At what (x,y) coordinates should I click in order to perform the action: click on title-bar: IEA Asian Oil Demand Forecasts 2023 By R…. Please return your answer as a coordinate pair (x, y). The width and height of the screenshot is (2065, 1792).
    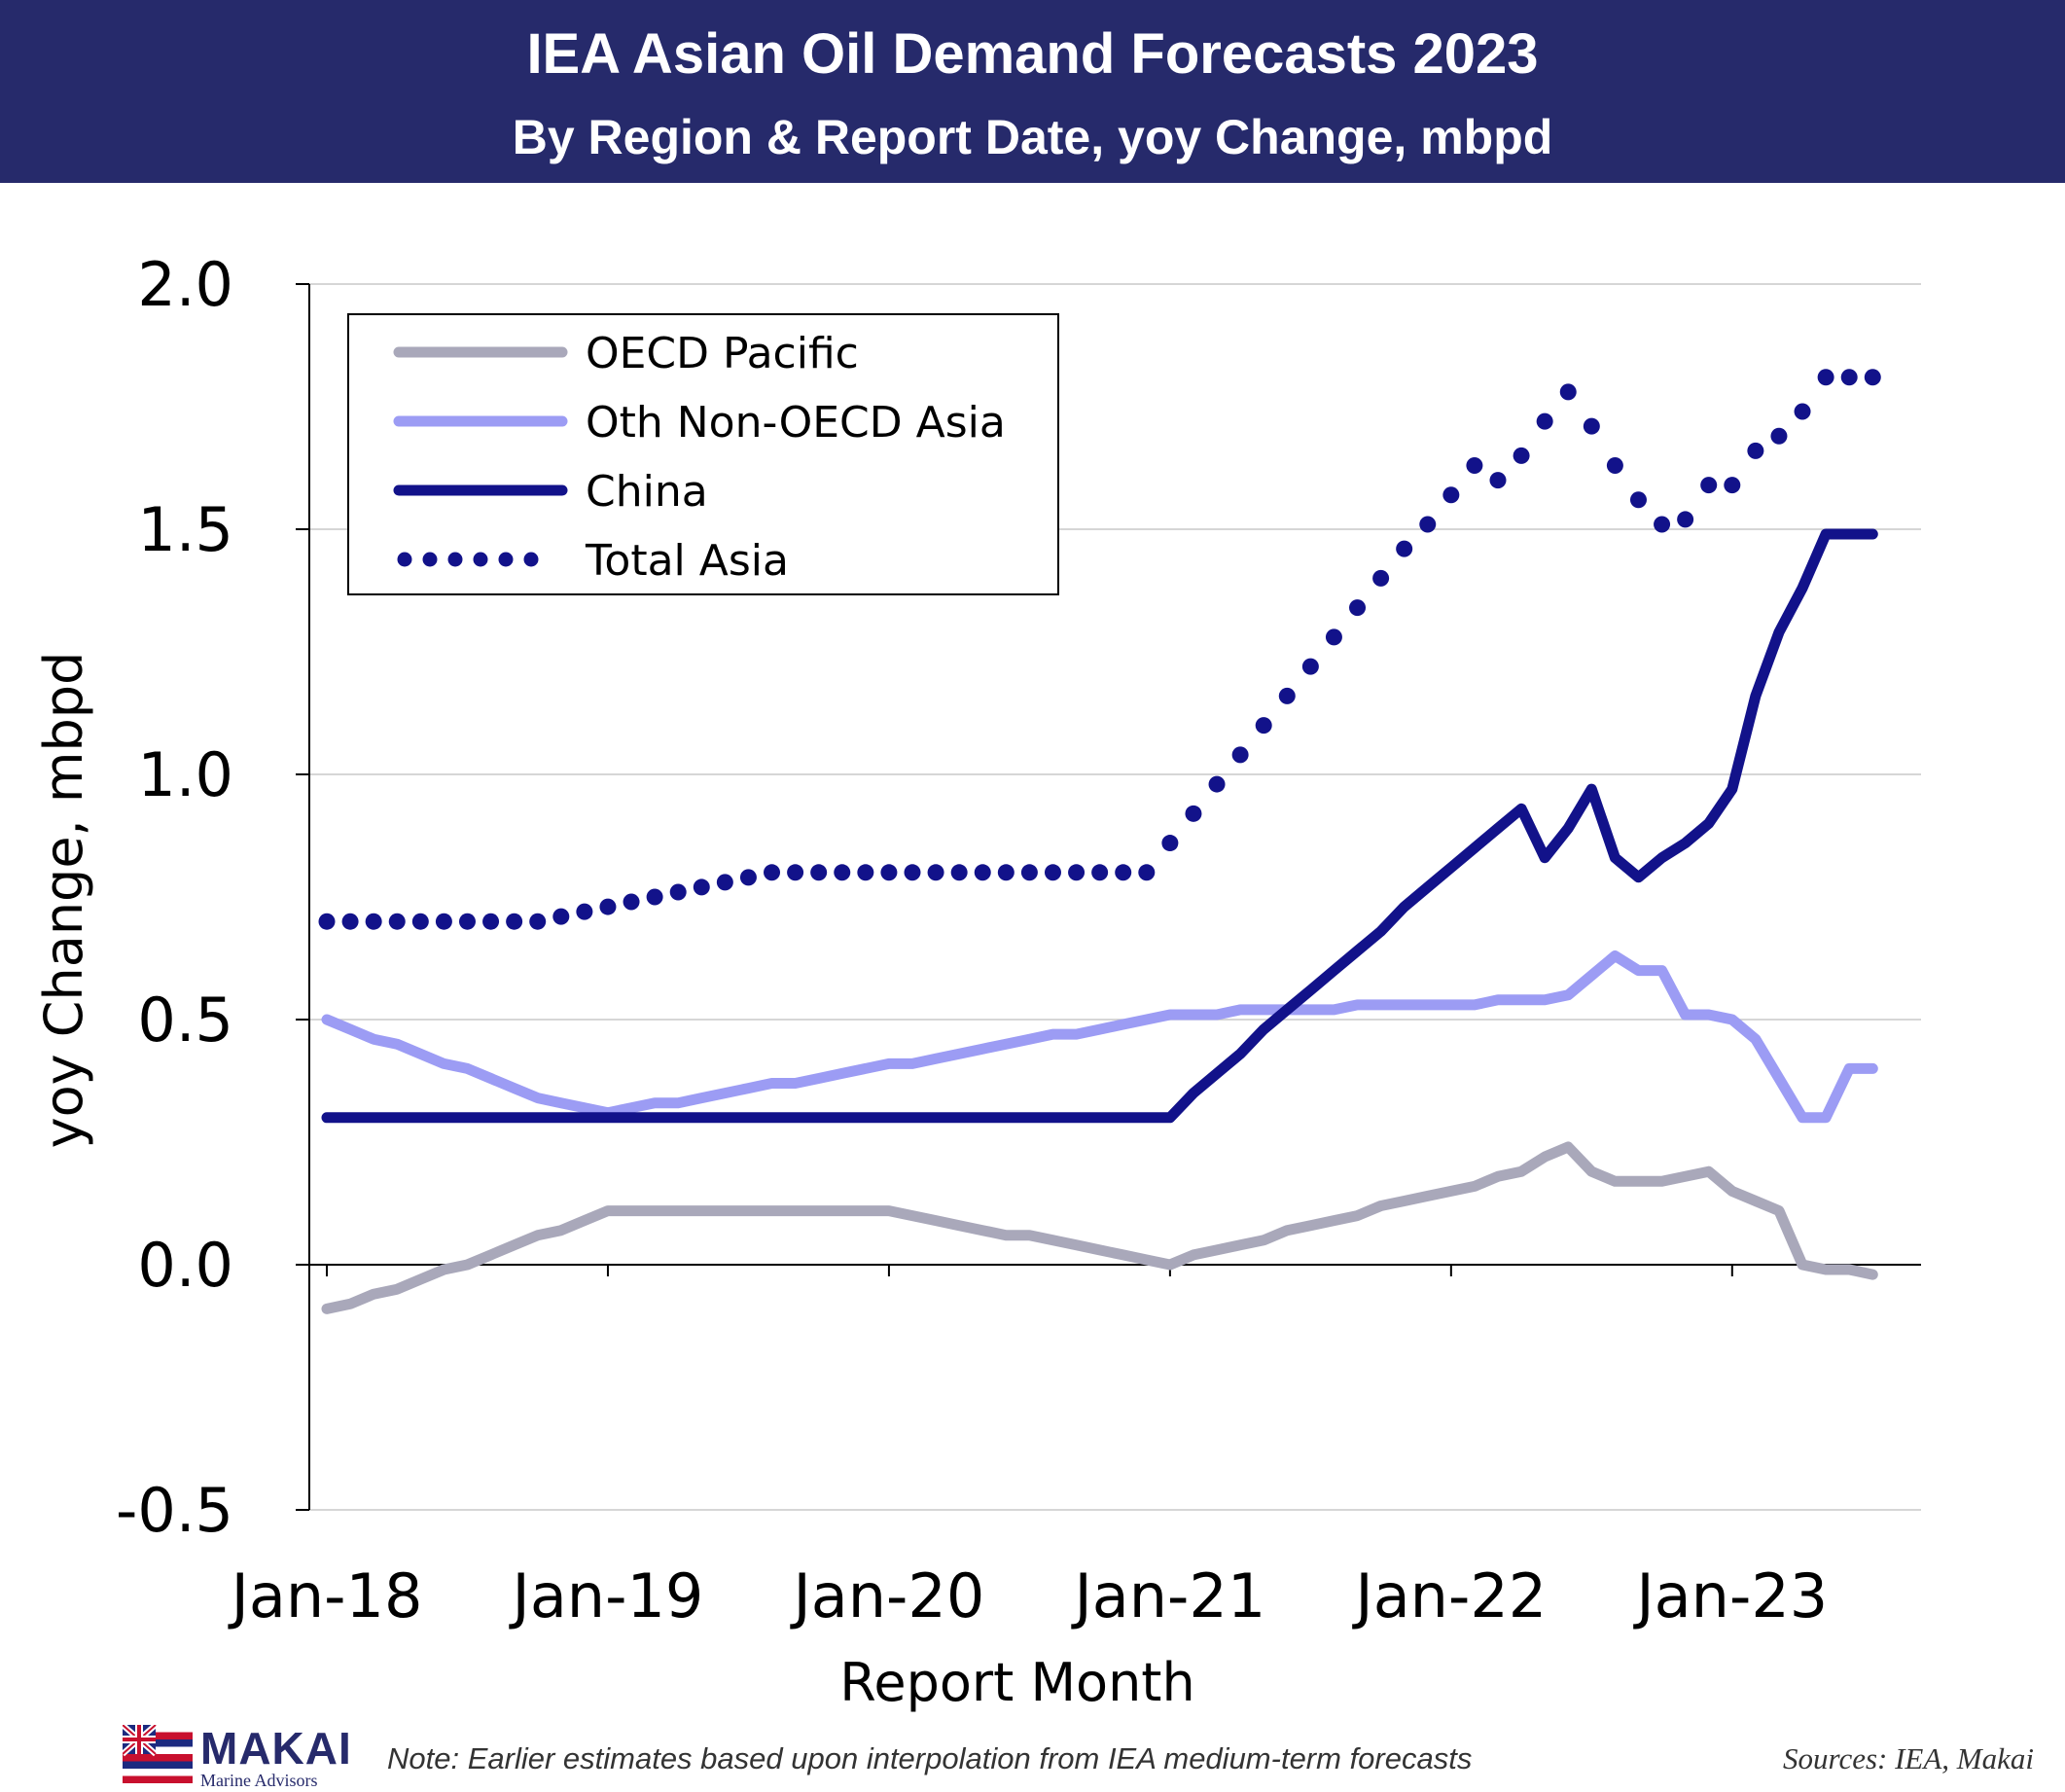
    Looking at the image, I should click on (1032, 92).